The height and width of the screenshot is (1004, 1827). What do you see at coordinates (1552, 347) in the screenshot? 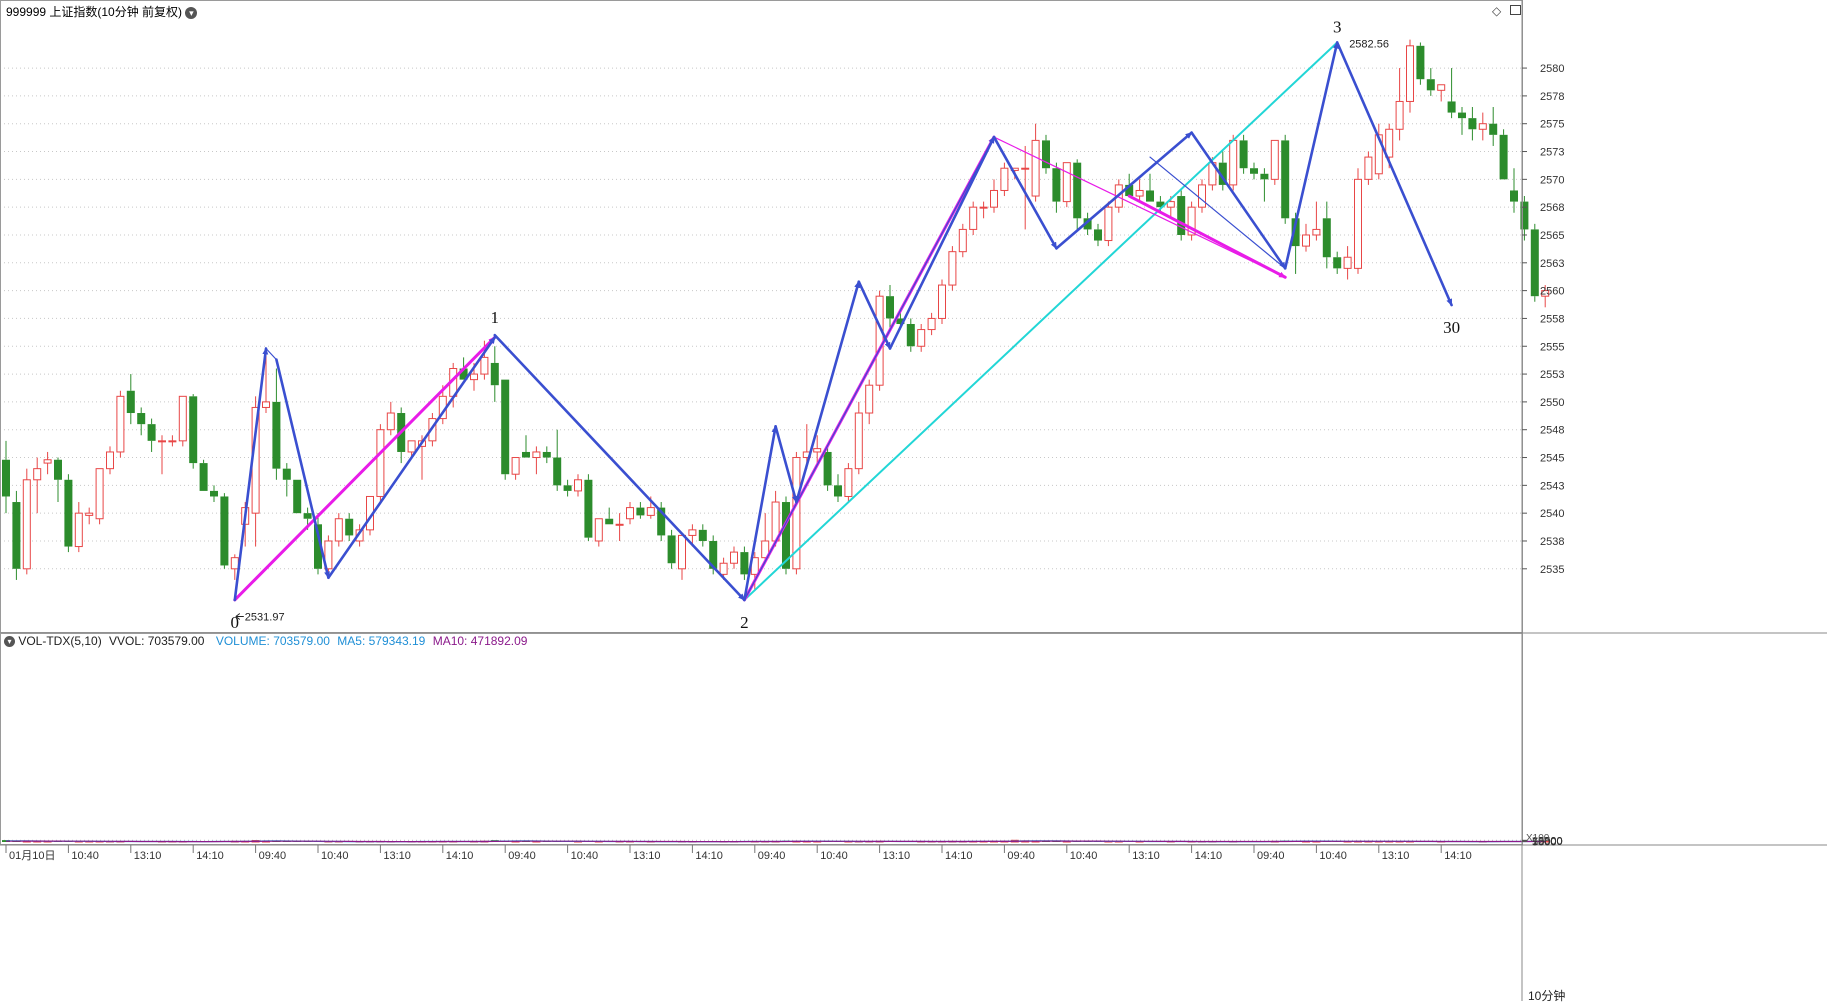
I see `price-tick-label: 2555` at bounding box center [1552, 347].